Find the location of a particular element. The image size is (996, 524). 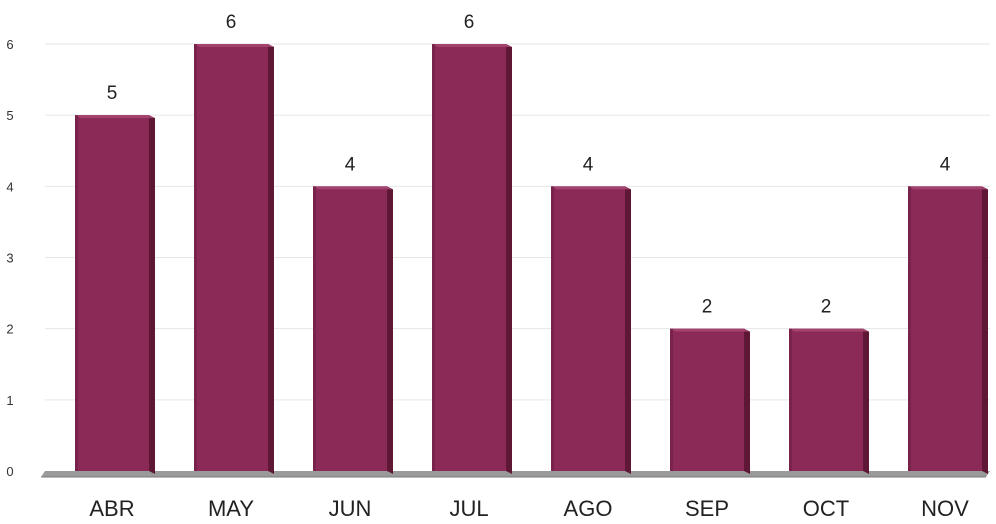

bar-SEP is located at coordinates (707, 399).